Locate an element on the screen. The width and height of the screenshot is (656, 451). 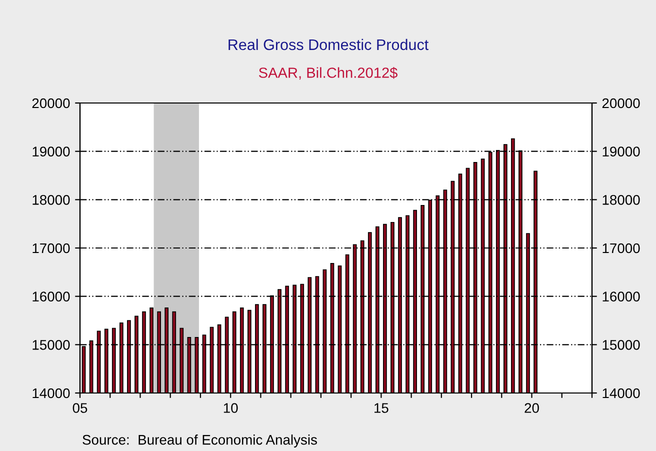
y-tick-label: 20000 is located at coordinates (51, 103).